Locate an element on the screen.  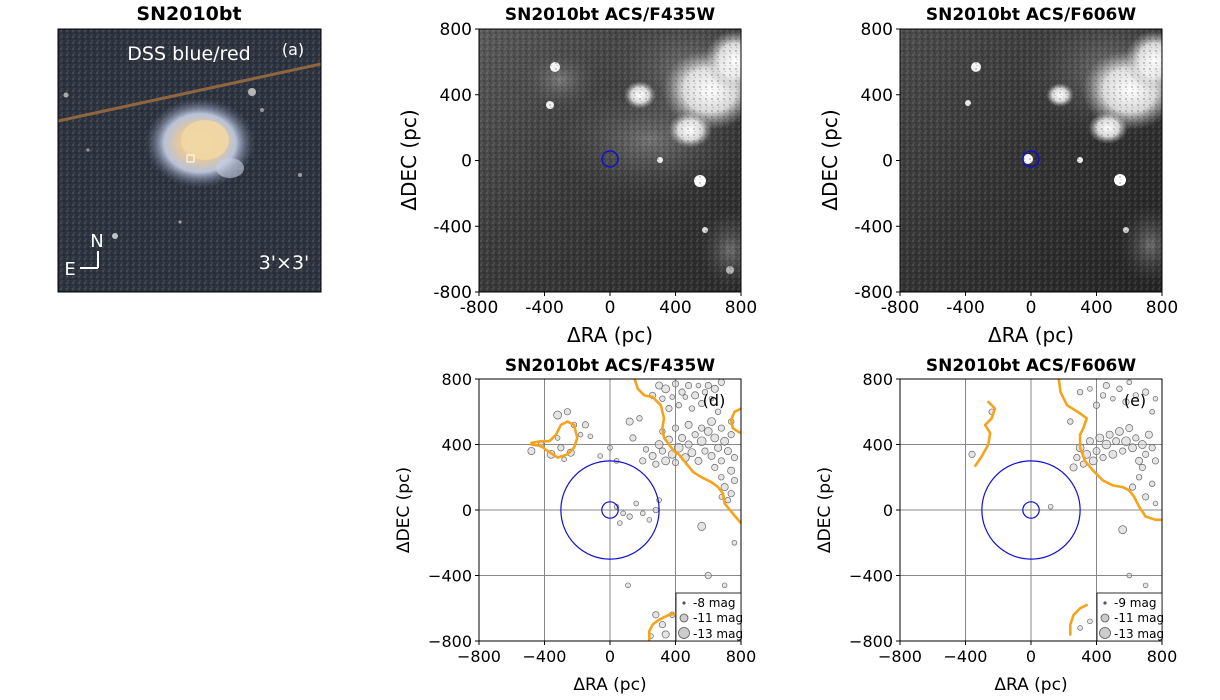
hst-f606w-image is located at coordinates (1031, 160).